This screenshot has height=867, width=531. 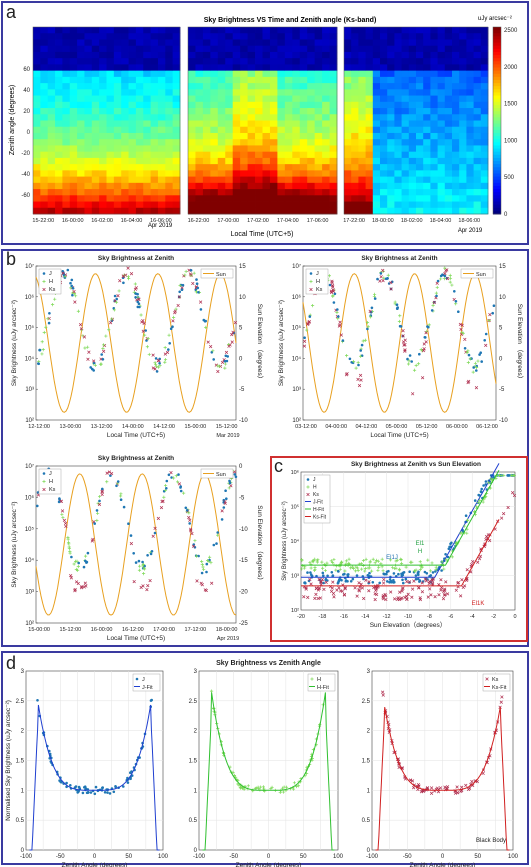 What do you see at coordinates (193, 702) in the screenshot?
I see `ytick-label: 2.5` at bounding box center [193, 702].